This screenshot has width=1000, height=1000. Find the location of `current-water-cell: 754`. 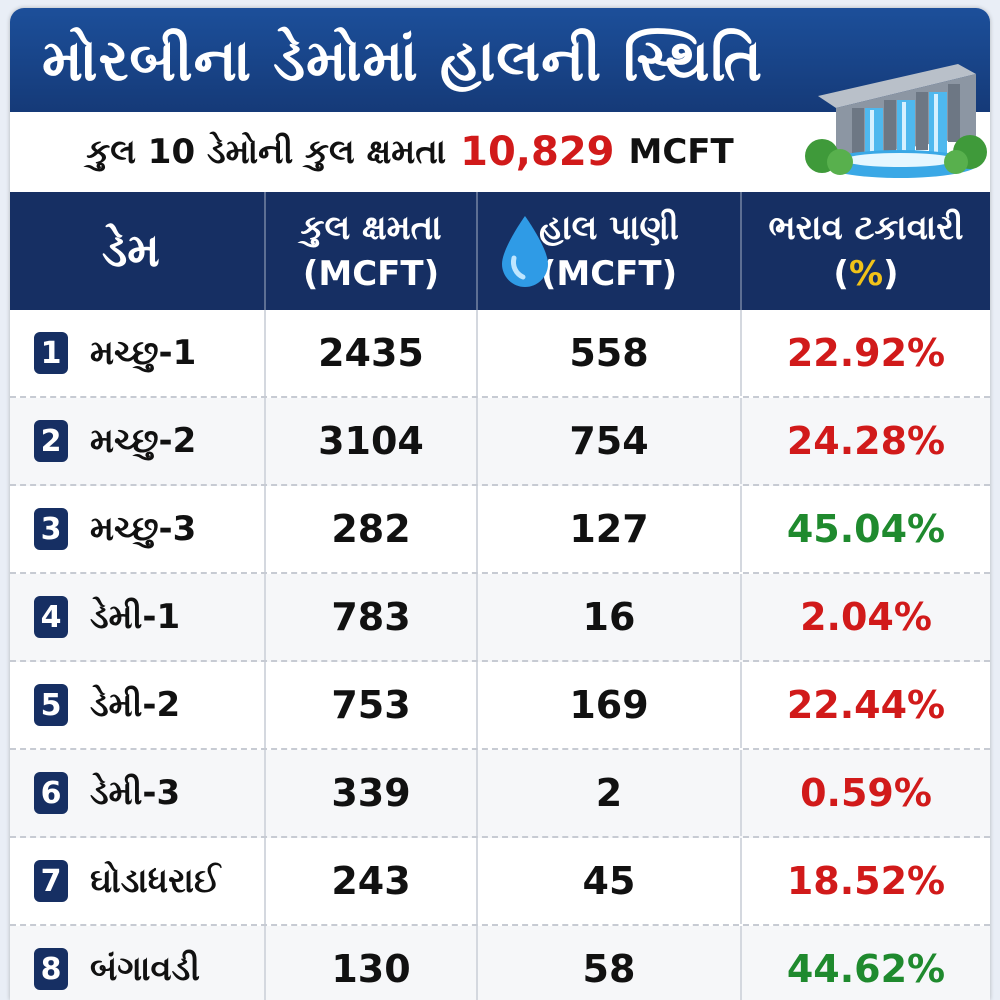

current-water-cell: 754 is located at coordinates (610, 441).